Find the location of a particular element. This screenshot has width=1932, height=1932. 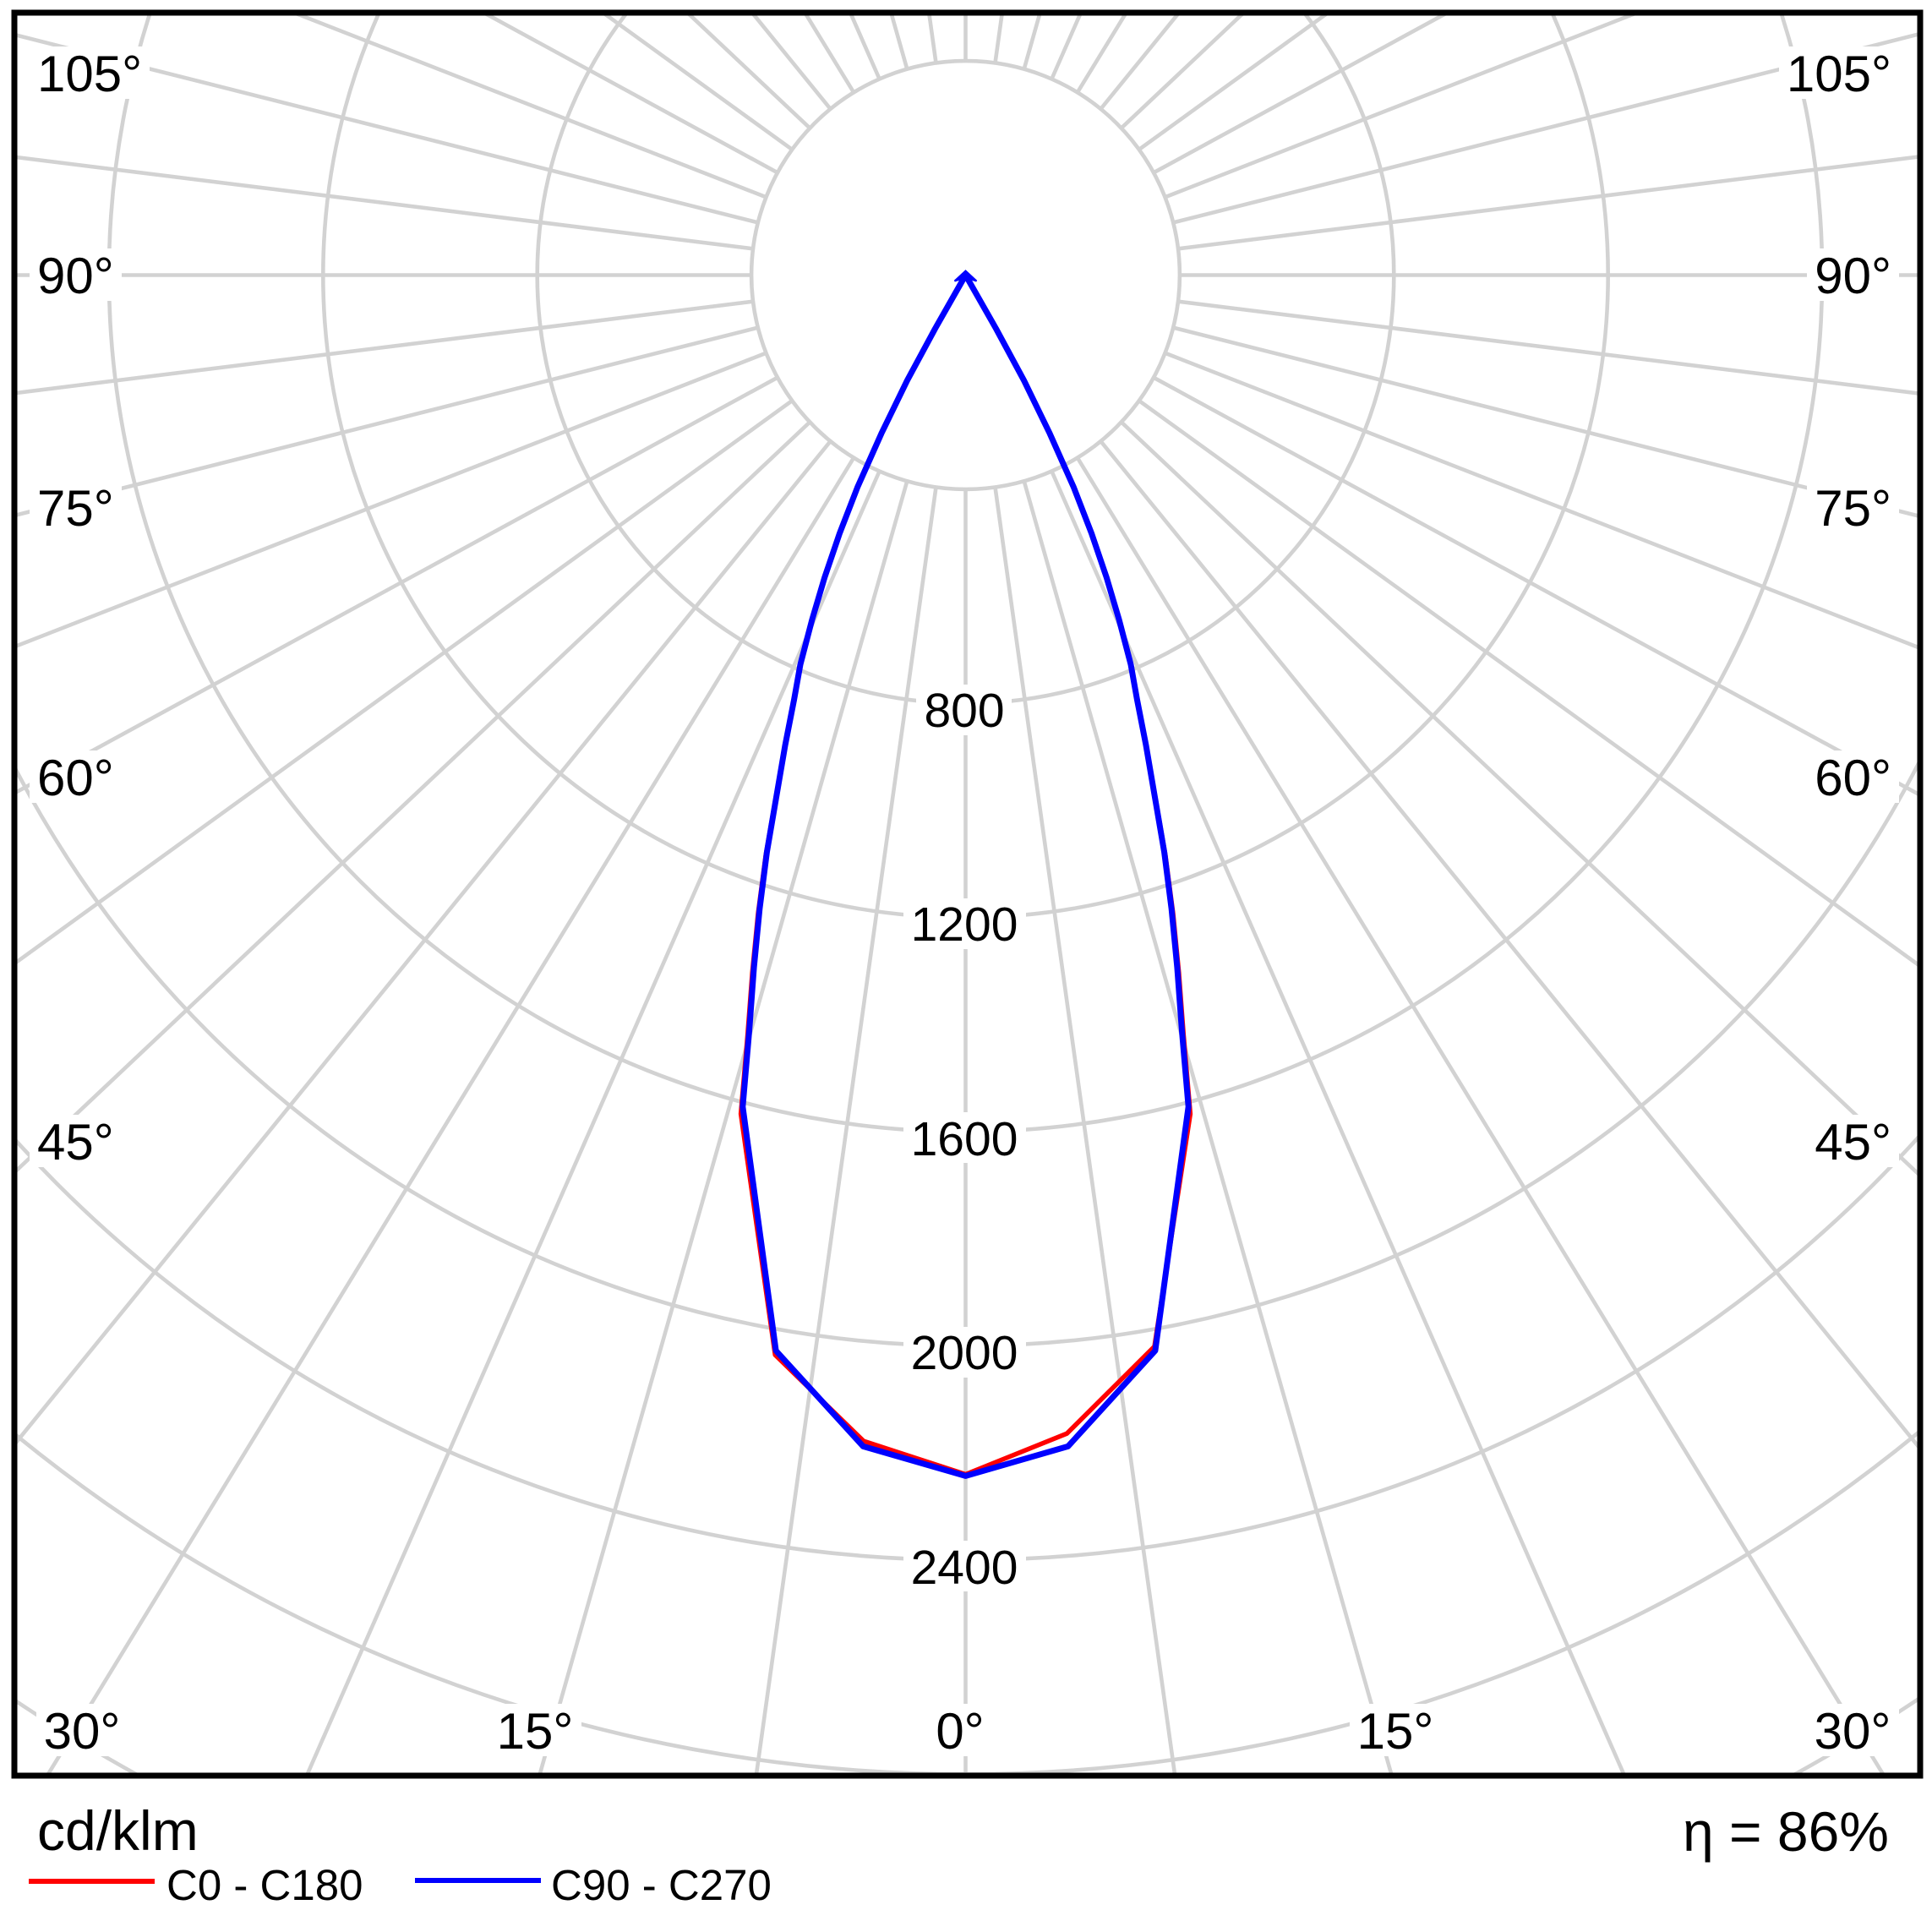

svg-text: 0° is located at coordinates (960, 1731).